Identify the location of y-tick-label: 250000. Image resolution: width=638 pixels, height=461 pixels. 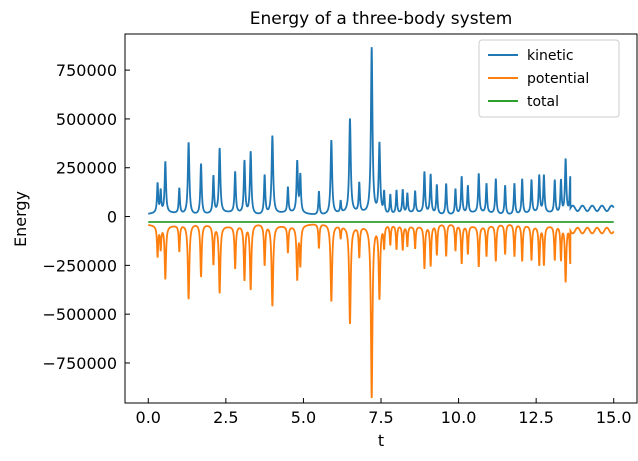
(86, 168).